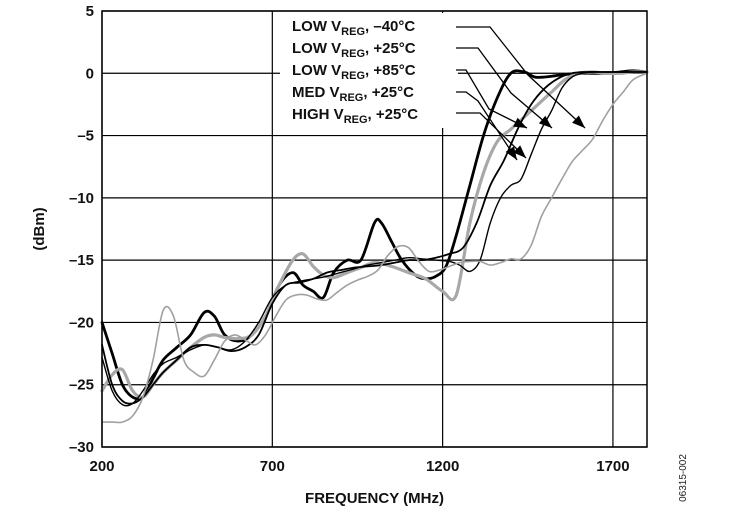 This screenshot has height=517, width=745. Describe the element at coordinates (353, 94) in the screenshot. I see `legend-entry: MED VREG, +25°C` at that location.